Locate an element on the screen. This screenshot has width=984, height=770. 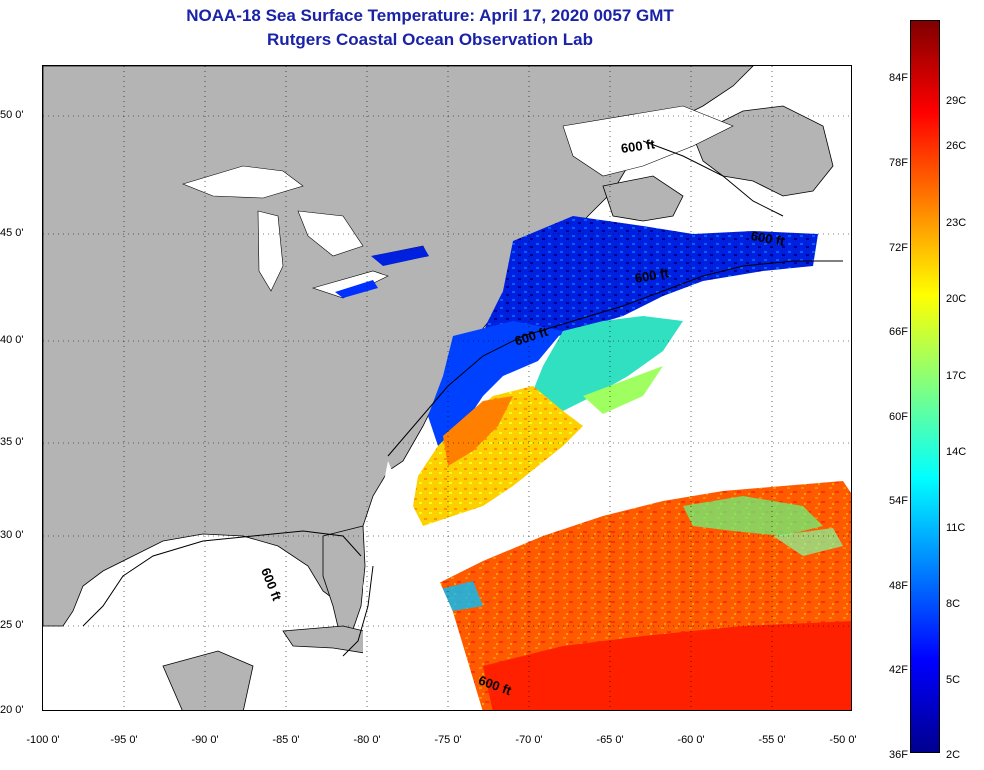
colorbar-label-60f: 60F is located at coordinates (898, 417).